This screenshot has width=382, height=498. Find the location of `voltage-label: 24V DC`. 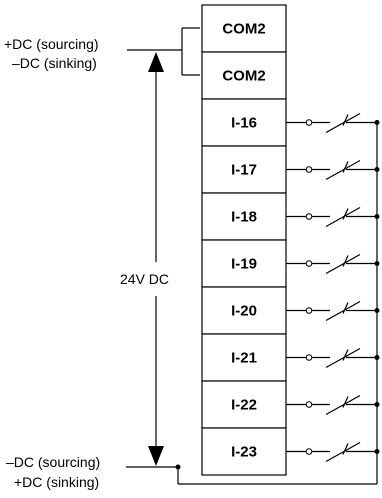

voltage-label: 24V DC is located at coordinates (144, 279).